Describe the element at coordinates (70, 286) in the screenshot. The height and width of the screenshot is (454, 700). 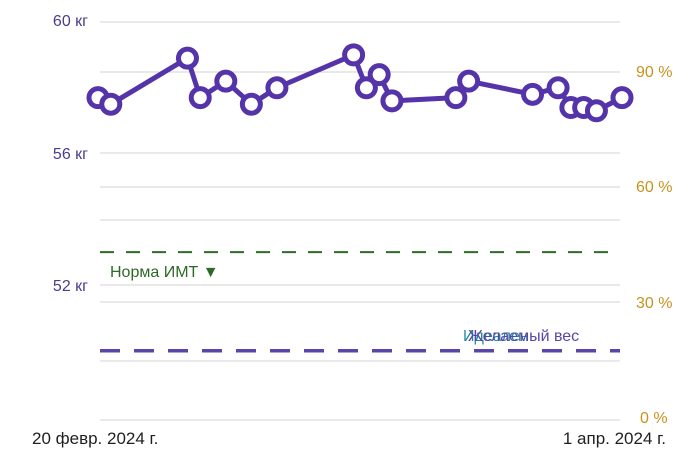
I see `left-tick-label: 52 кг` at that location.